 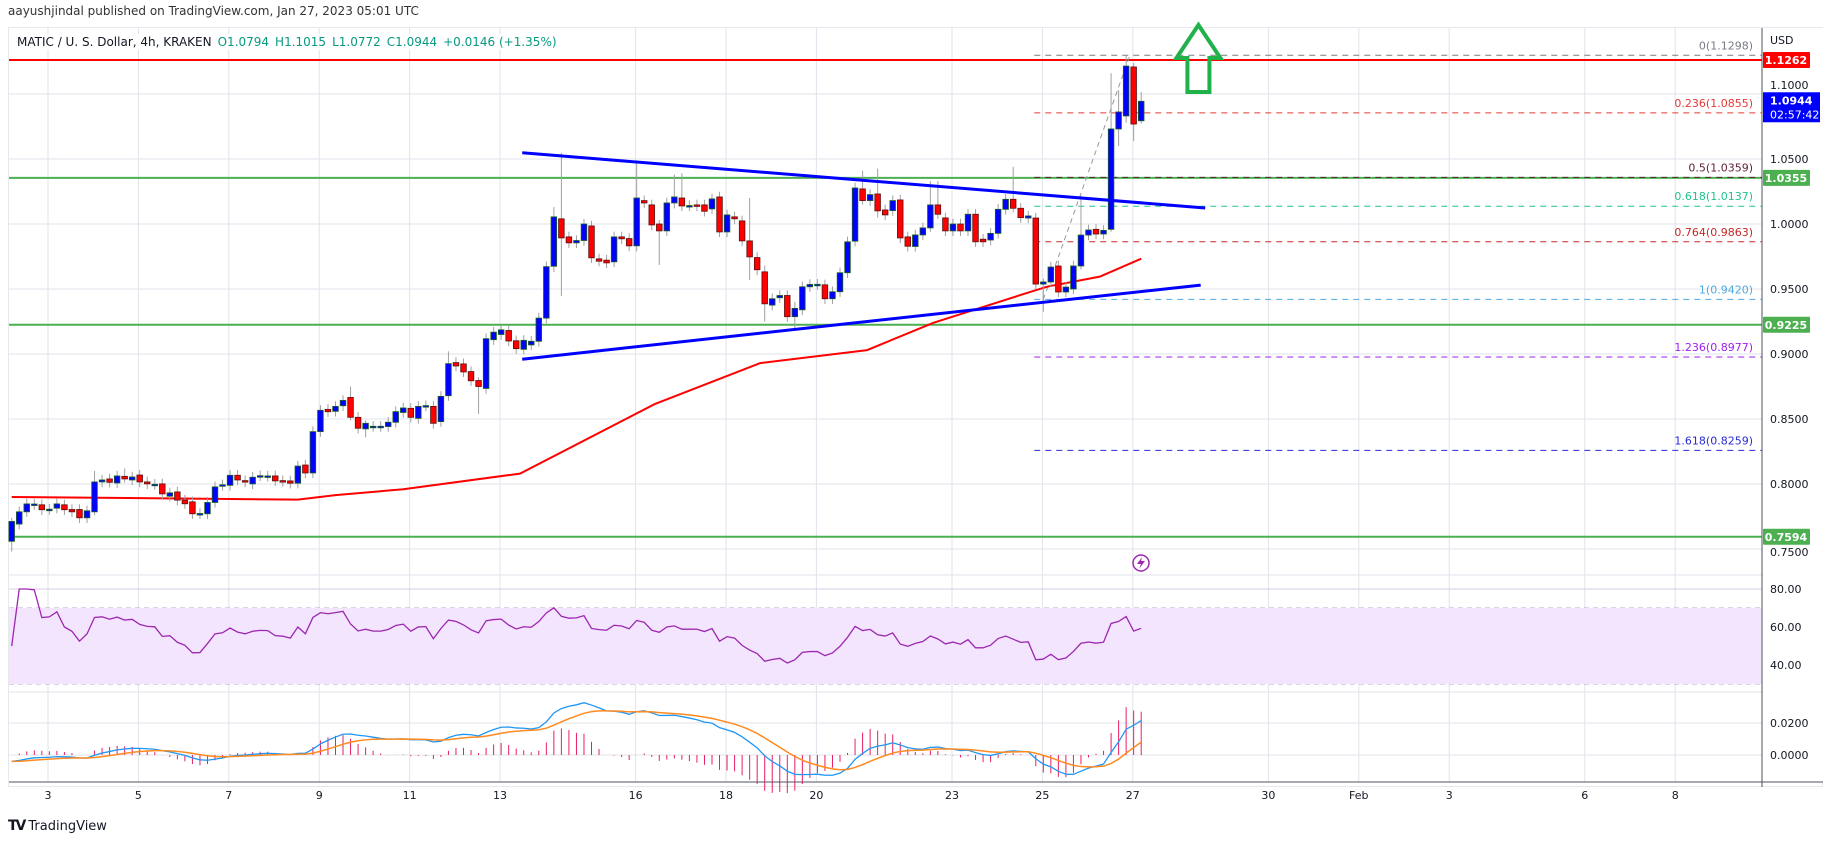 What do you see at coordinates (1791, 107) in the screenshot?
I see `last-price-badge` at bounding box center [1791, 107].